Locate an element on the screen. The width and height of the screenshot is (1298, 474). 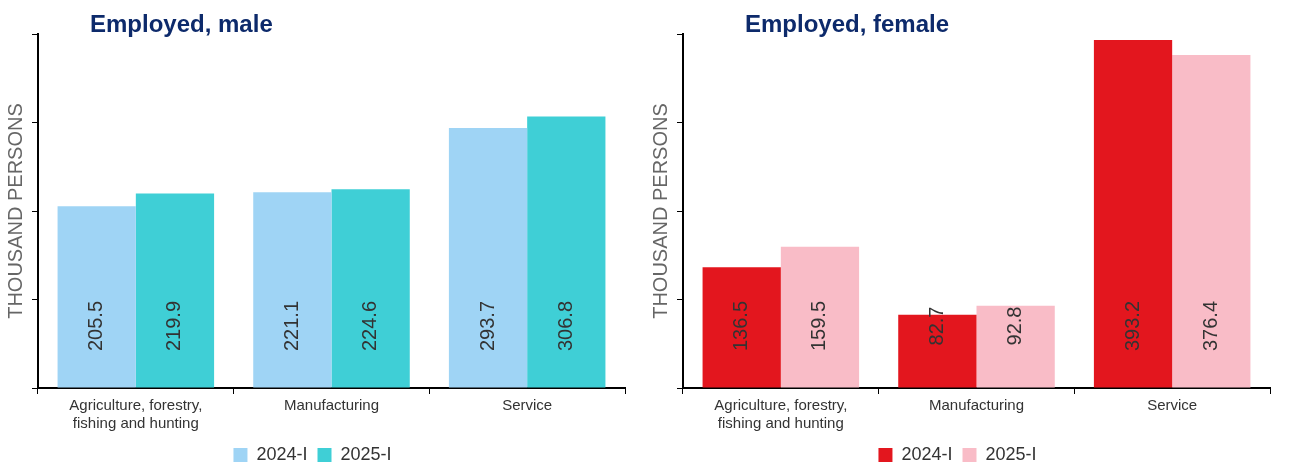
data-label: 92.8 is located at coordinates (1014, 326).